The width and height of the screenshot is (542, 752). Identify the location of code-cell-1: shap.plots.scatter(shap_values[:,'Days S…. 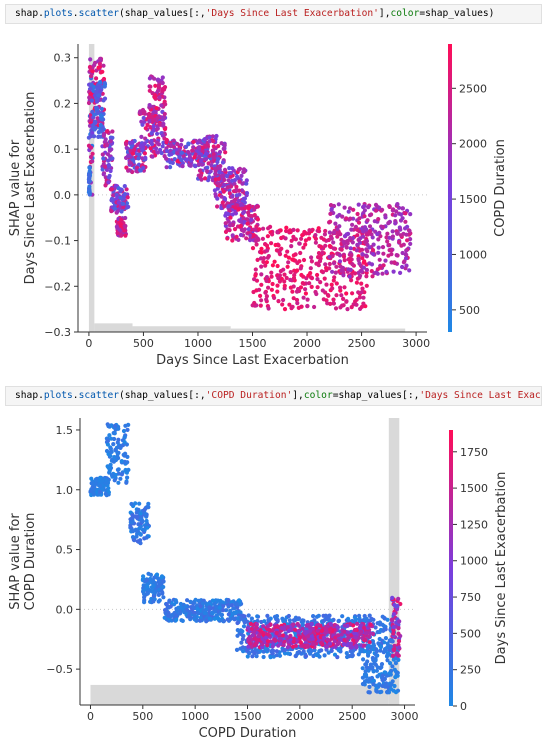
(273, 14).